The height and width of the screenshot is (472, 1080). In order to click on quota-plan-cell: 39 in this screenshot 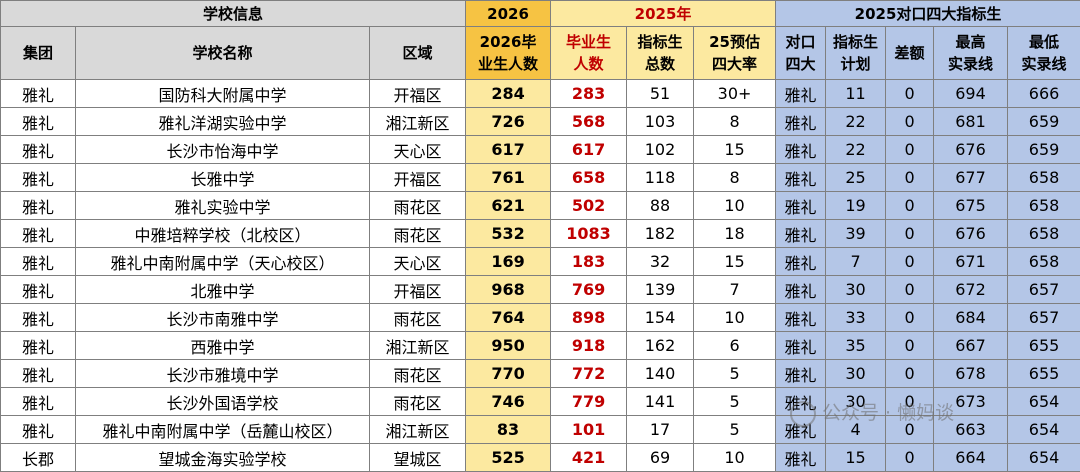, I will do `click(856, 234)`.